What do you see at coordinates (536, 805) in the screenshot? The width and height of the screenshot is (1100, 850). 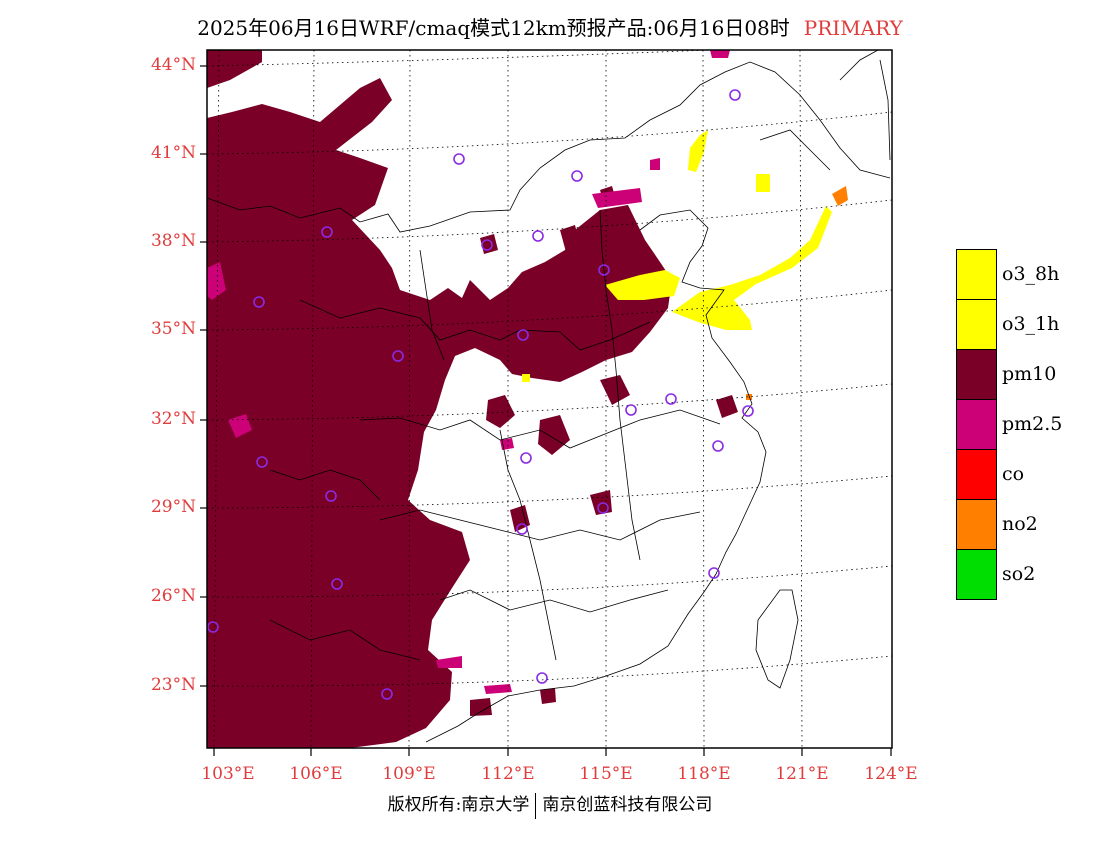 I see `footer-separator` at bounding box center [536, 805].